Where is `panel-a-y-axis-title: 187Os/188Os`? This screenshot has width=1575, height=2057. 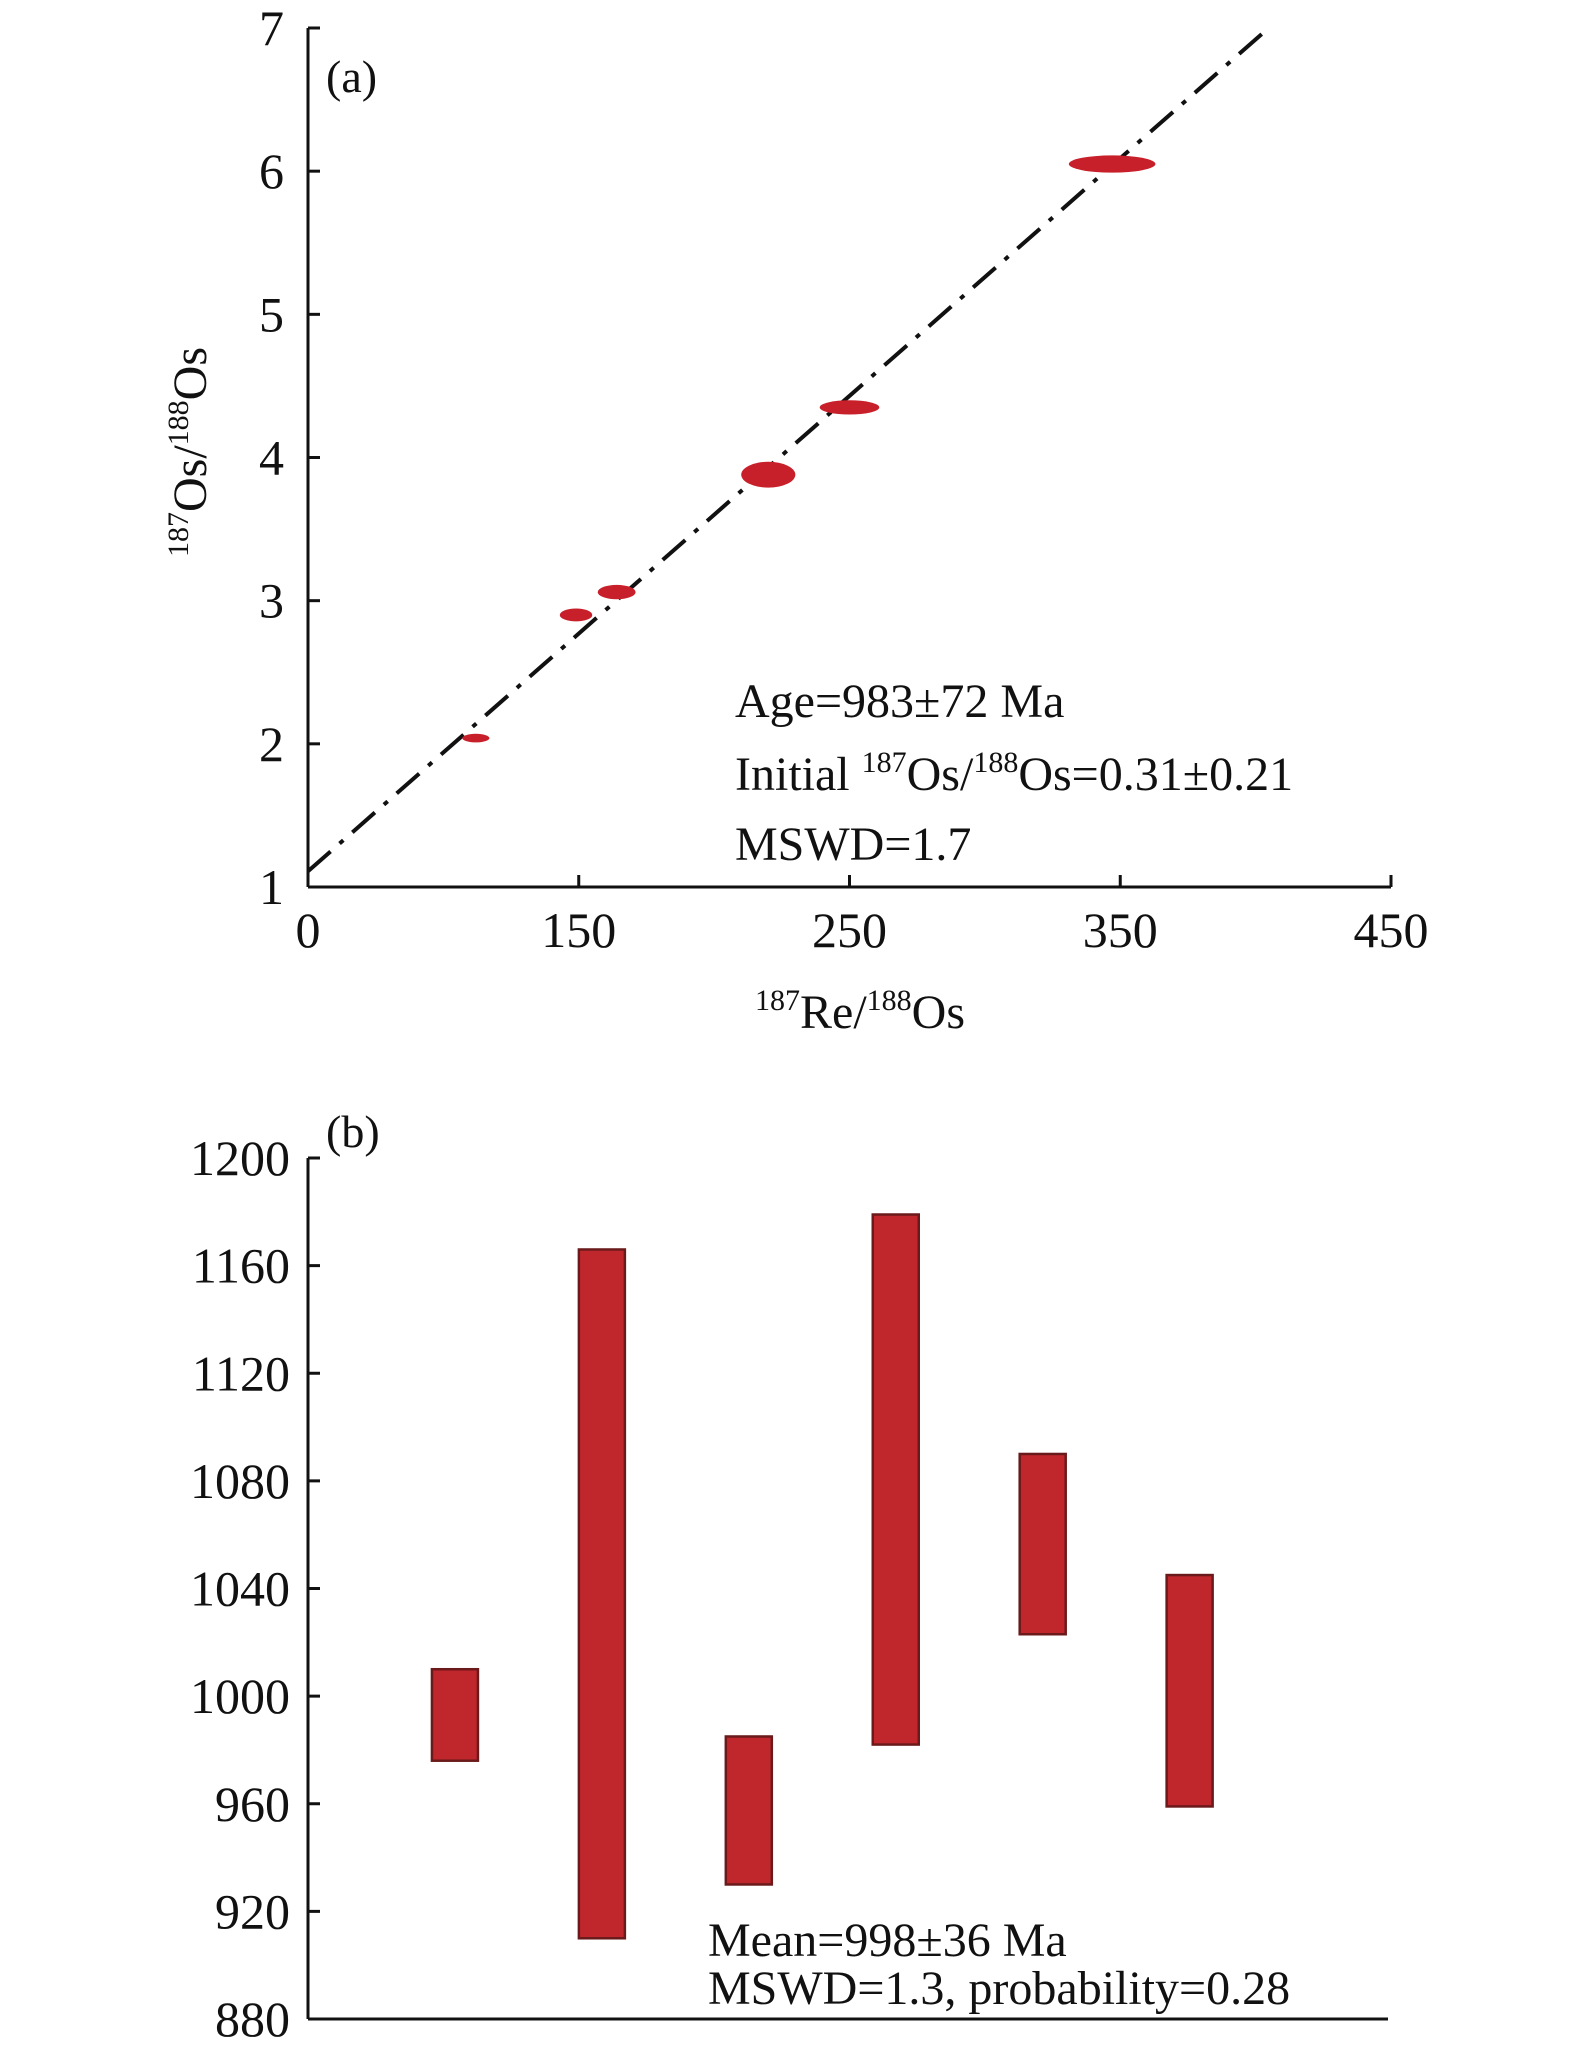
panel-a-y-axis-title: 187Os/188Os is located at coordinates (189, 452).